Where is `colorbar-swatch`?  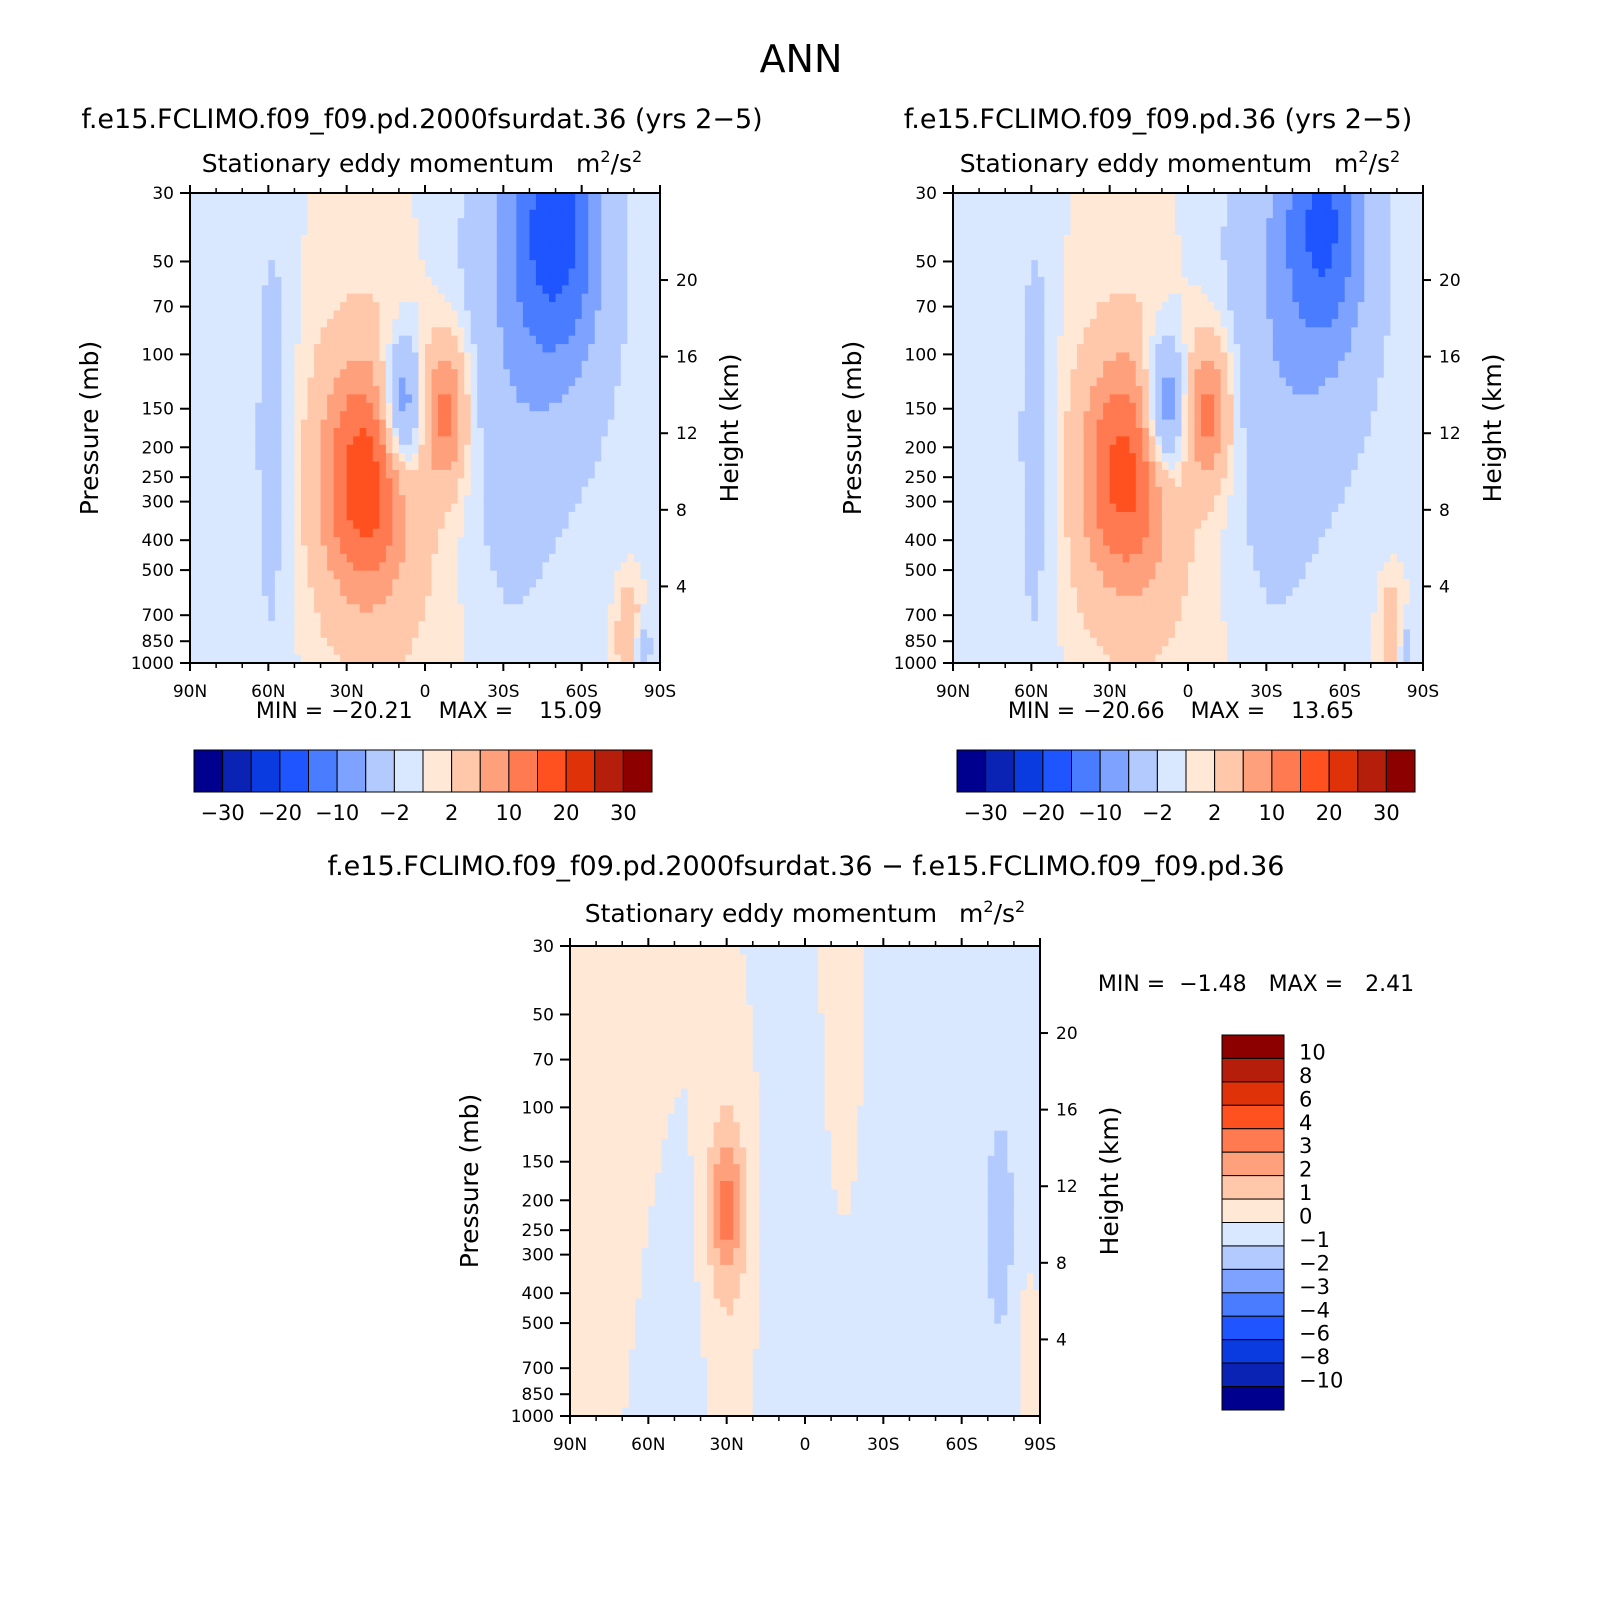
colorbar-swatch is located at coordinates (351, 771).